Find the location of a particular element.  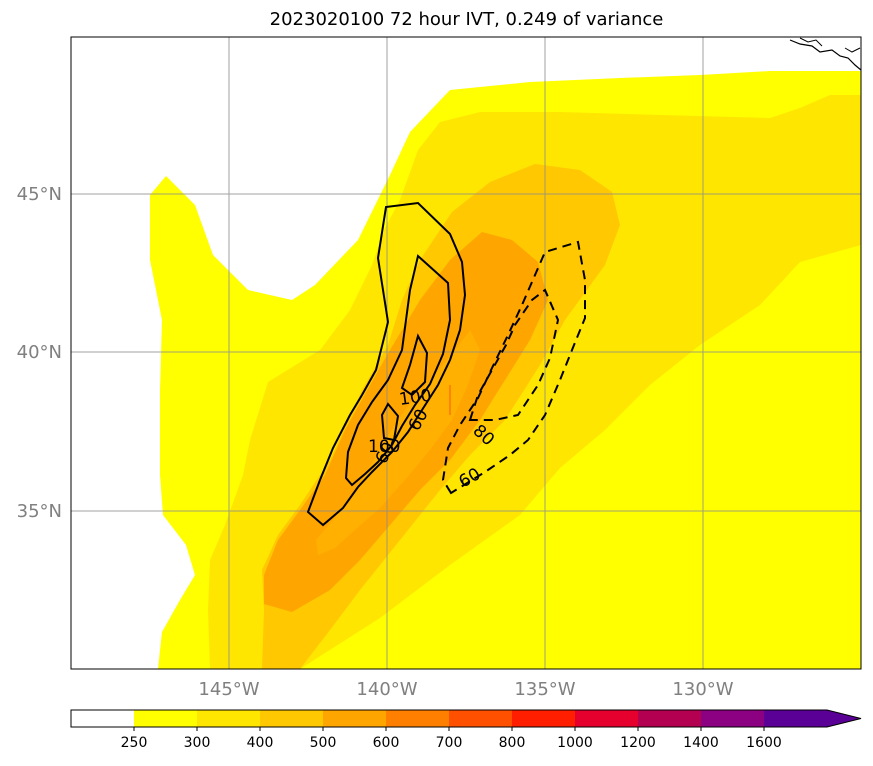

colorbar-tick-label: 1400 is located at coordinates (701, 743).